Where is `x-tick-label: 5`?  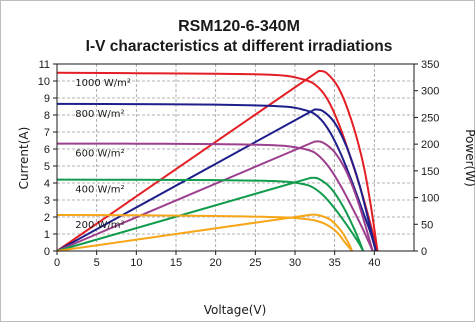 x-tick-label: 5 is located at coordinates (97, 263).